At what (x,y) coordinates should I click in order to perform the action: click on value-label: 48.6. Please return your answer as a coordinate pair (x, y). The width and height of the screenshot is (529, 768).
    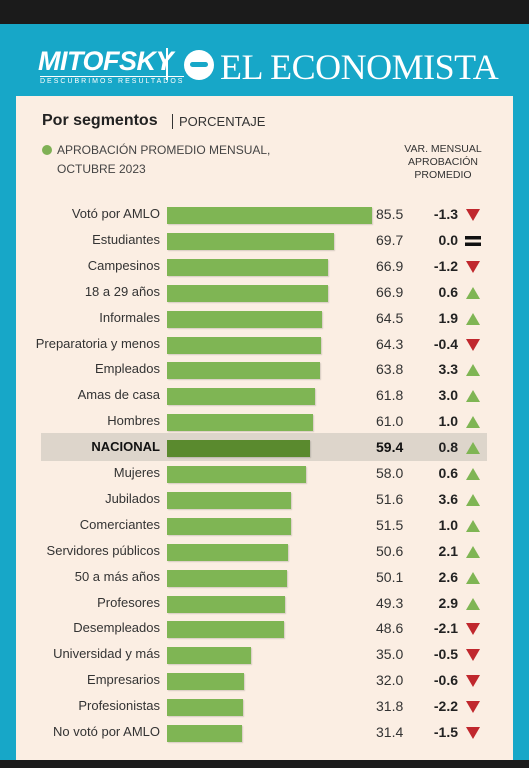
    Looking at the image, I should click on (390, 628).